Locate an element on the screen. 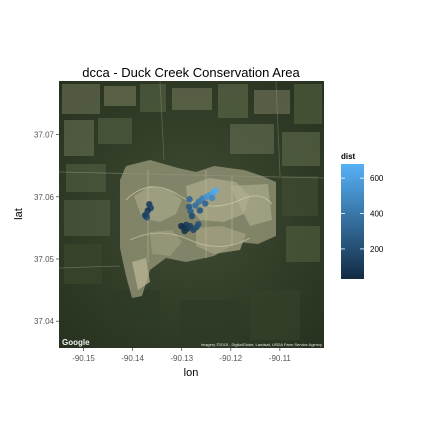 This screenshot has width=422, height=433. legend: dist 200 400 600 is located at coordinates (362, 215).